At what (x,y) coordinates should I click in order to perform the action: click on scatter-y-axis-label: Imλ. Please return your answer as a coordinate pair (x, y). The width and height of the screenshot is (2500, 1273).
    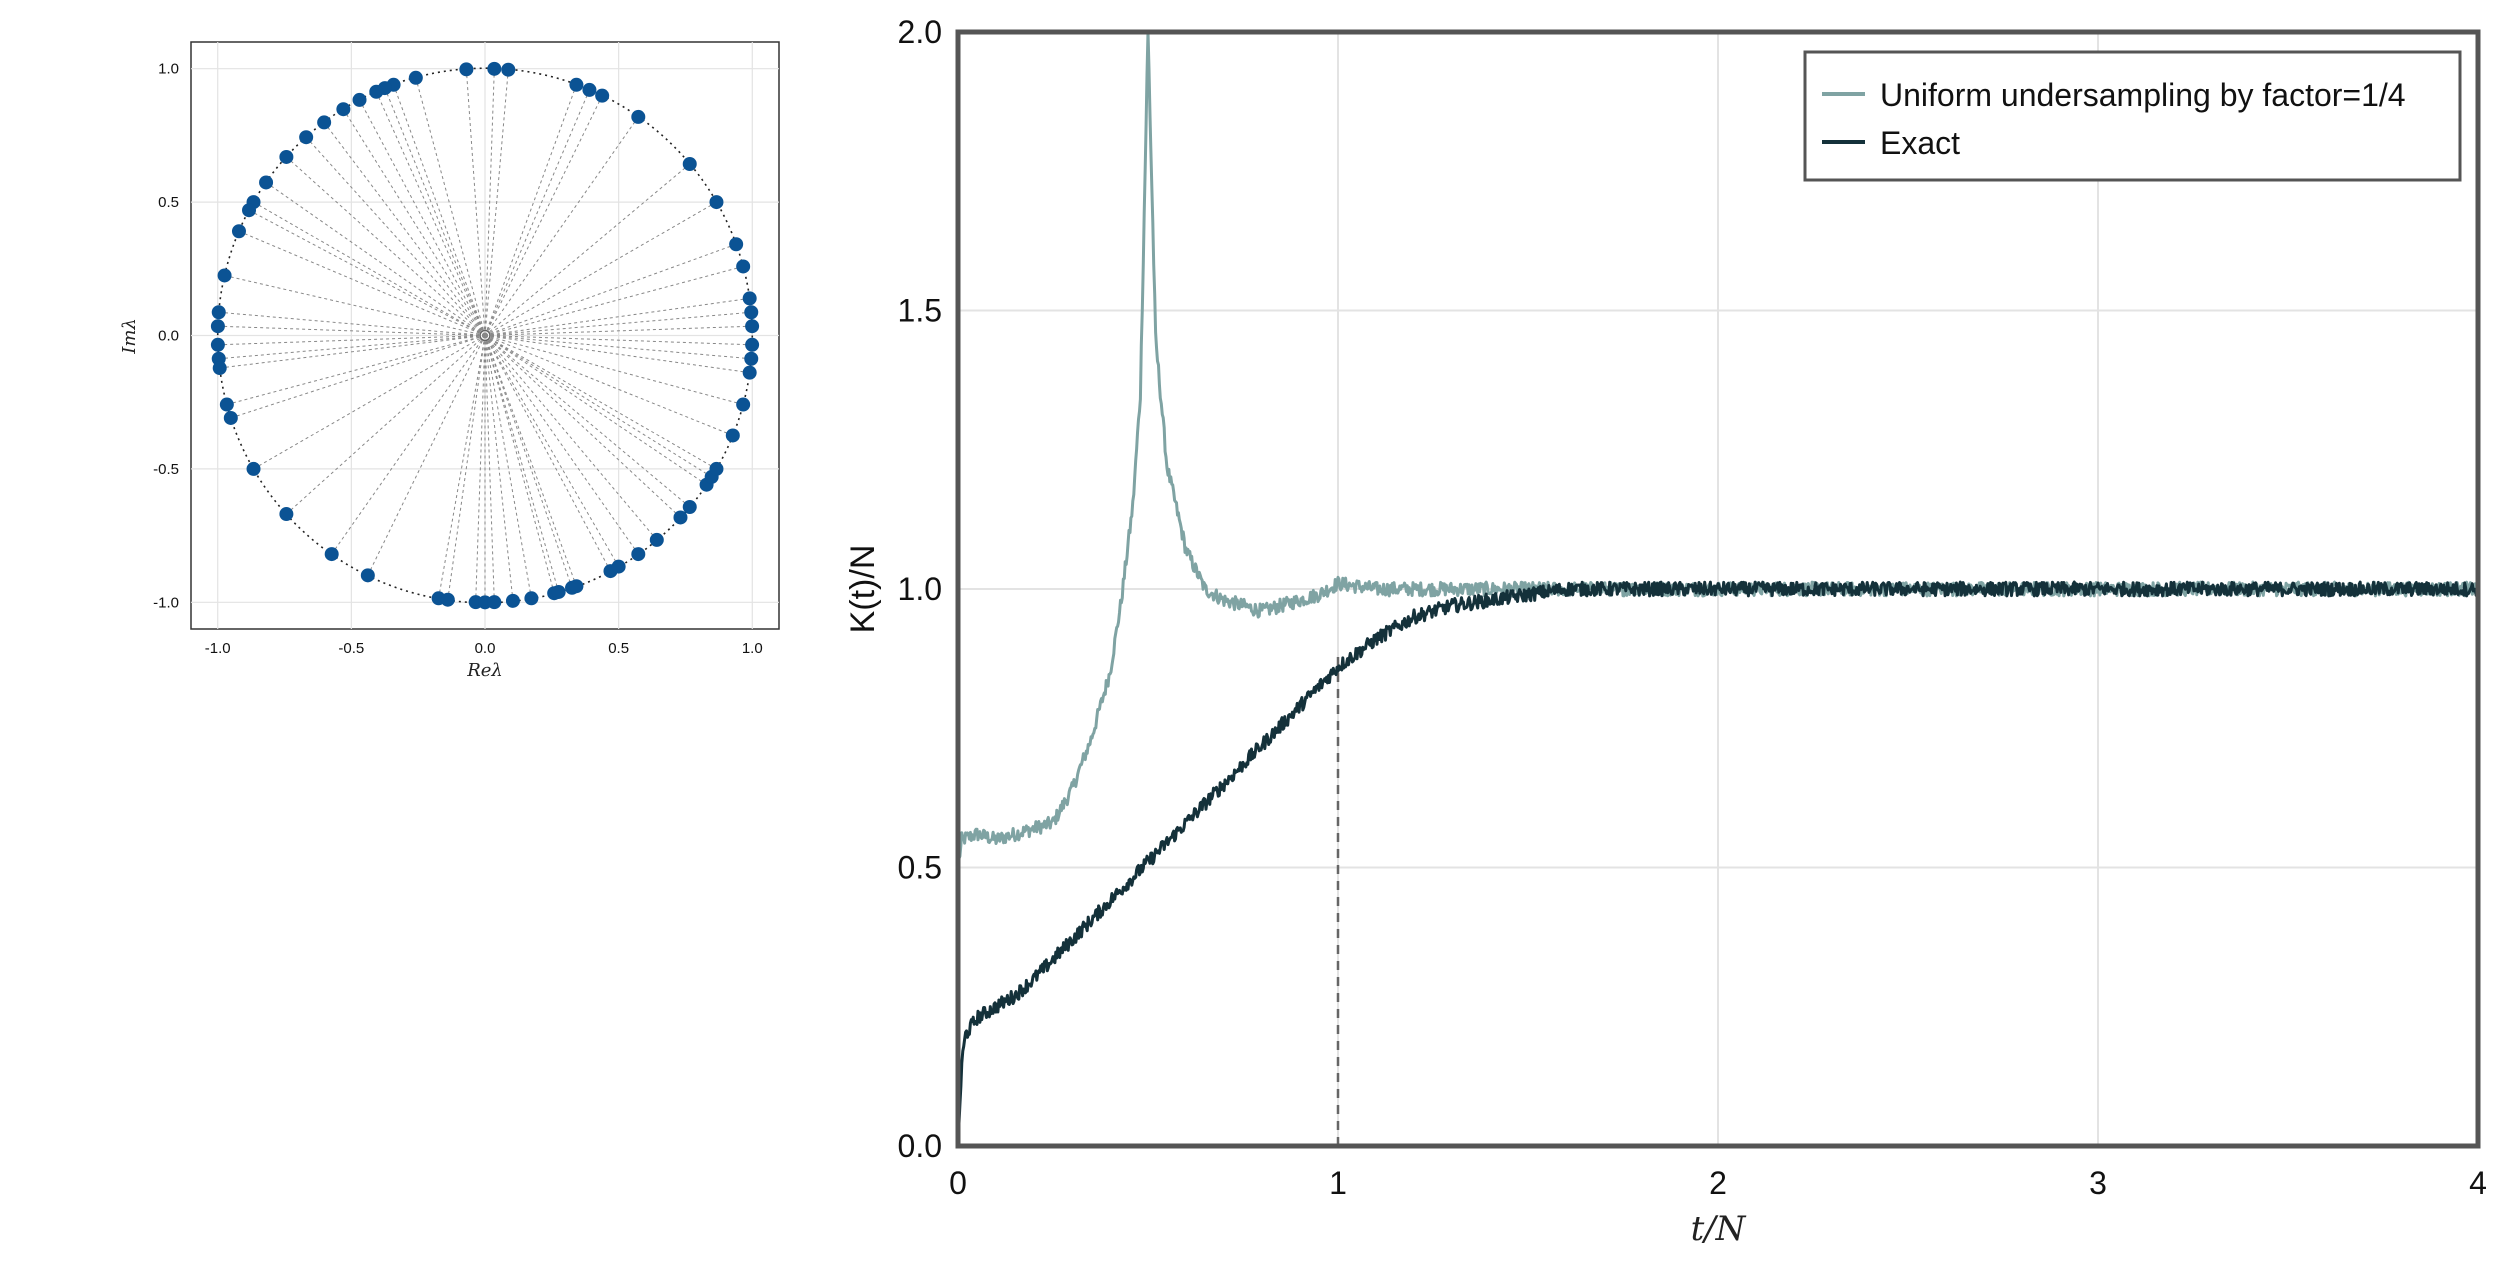
    Looking at the image, I should click on (129, 336).